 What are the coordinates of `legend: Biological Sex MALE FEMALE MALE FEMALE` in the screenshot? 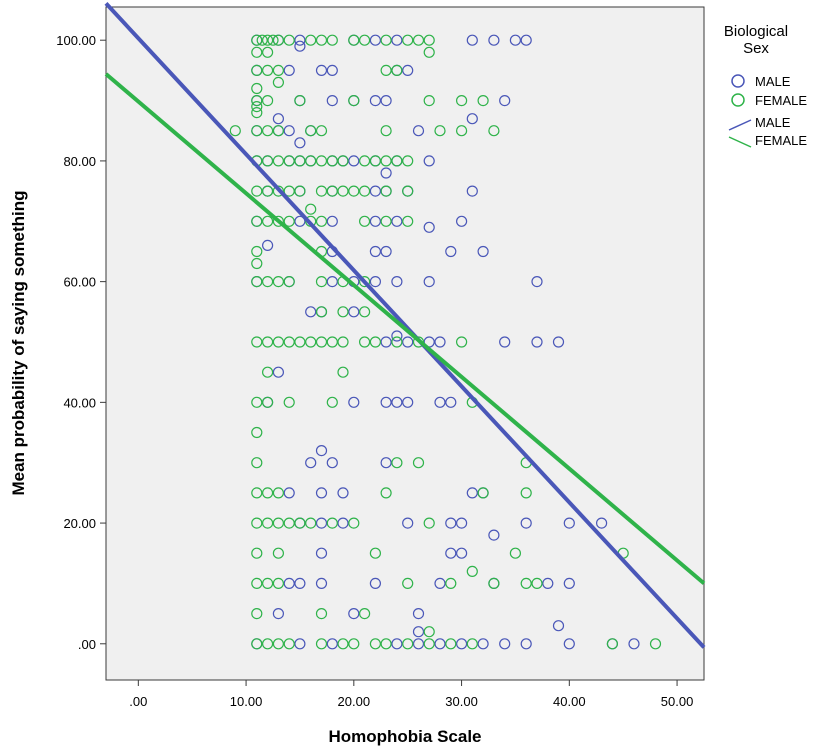 It's located at (765, 85).